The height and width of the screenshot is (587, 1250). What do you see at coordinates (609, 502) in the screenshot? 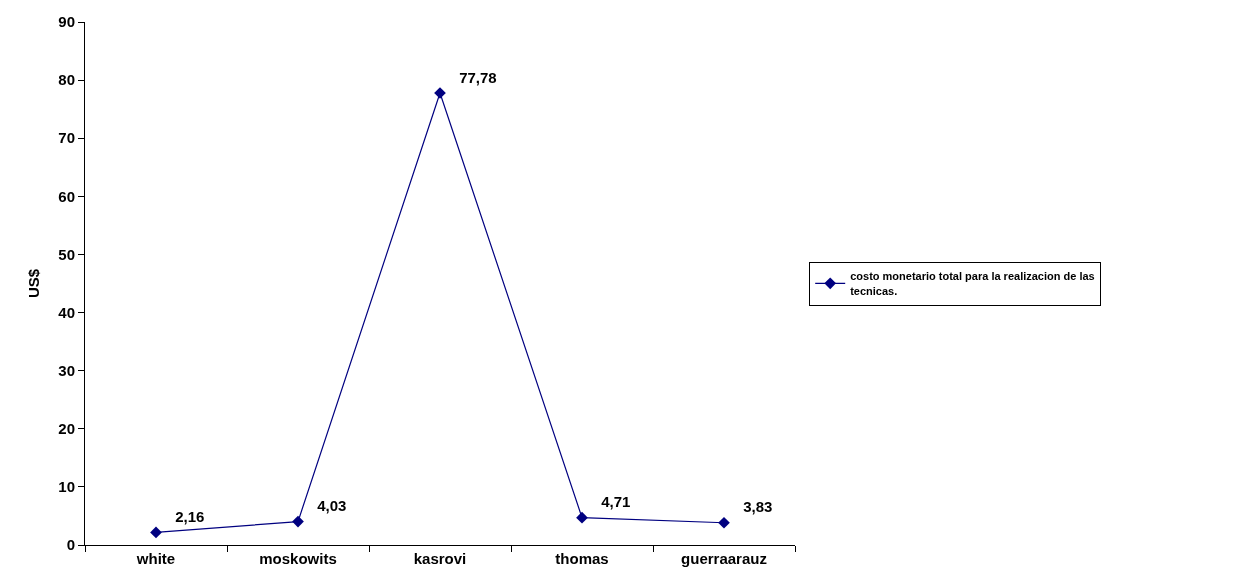
I see `data-label: 4,71` at bounding box center [609, 502].